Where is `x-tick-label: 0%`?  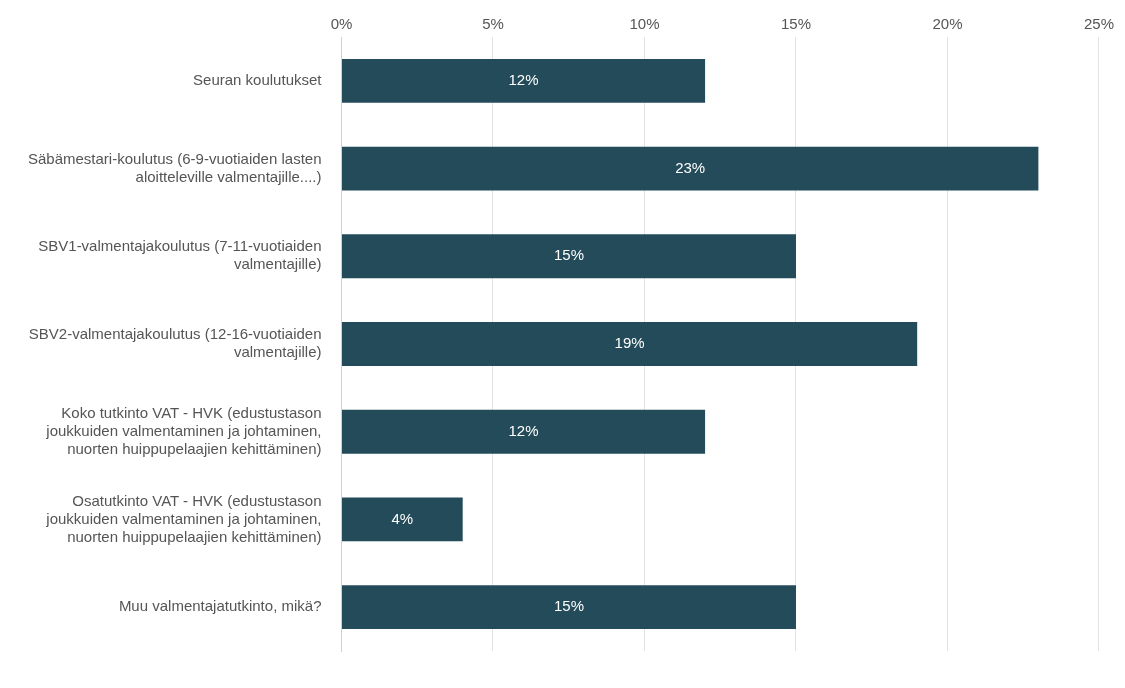
x-tick-label: 0% is located at coordinates (341, 24).